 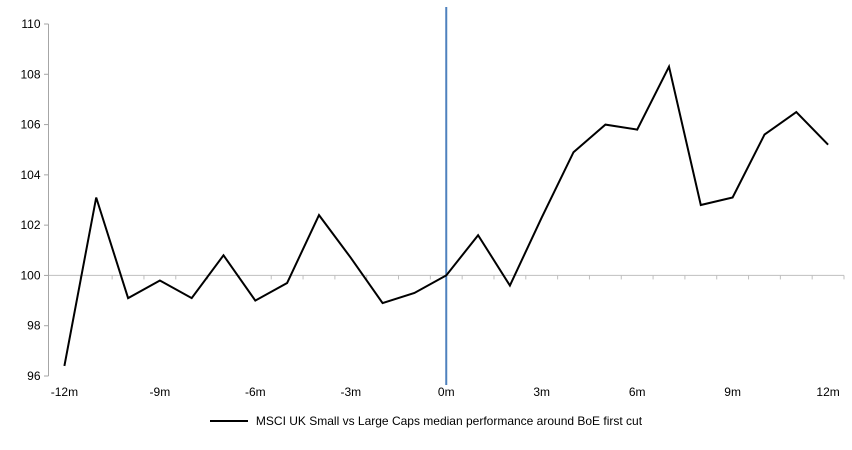 What do you see at coordinates (30, 225) in the screenshot?
I see `y-axis-tick-label: 102` at bounding box center [30, 225].